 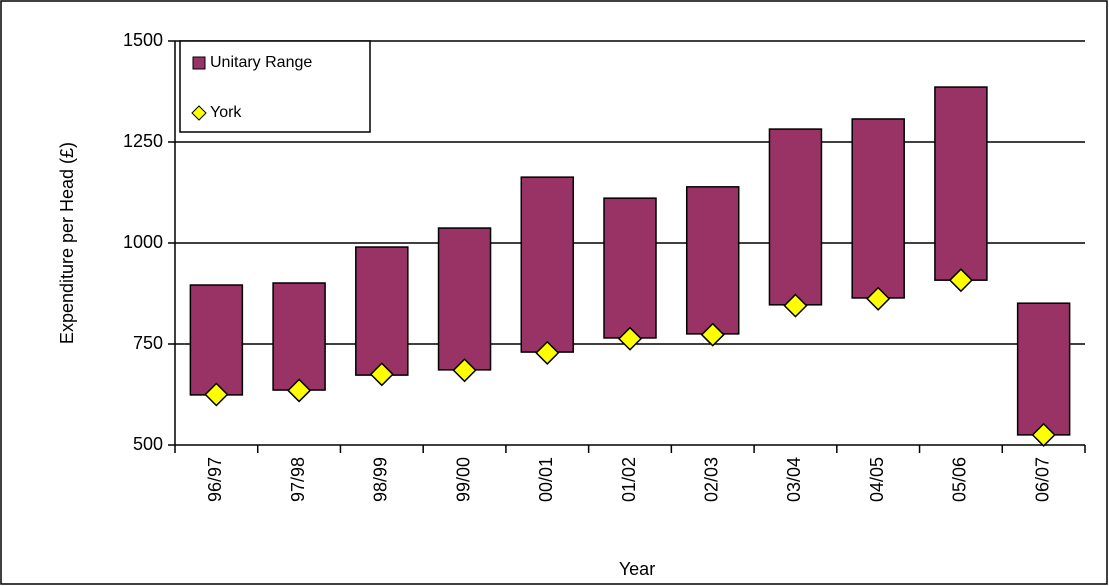 What do you see at coordinates (143, 141) in the screenshot?
I see `y-tick-label: 1250` at bounding box center [143, 141].